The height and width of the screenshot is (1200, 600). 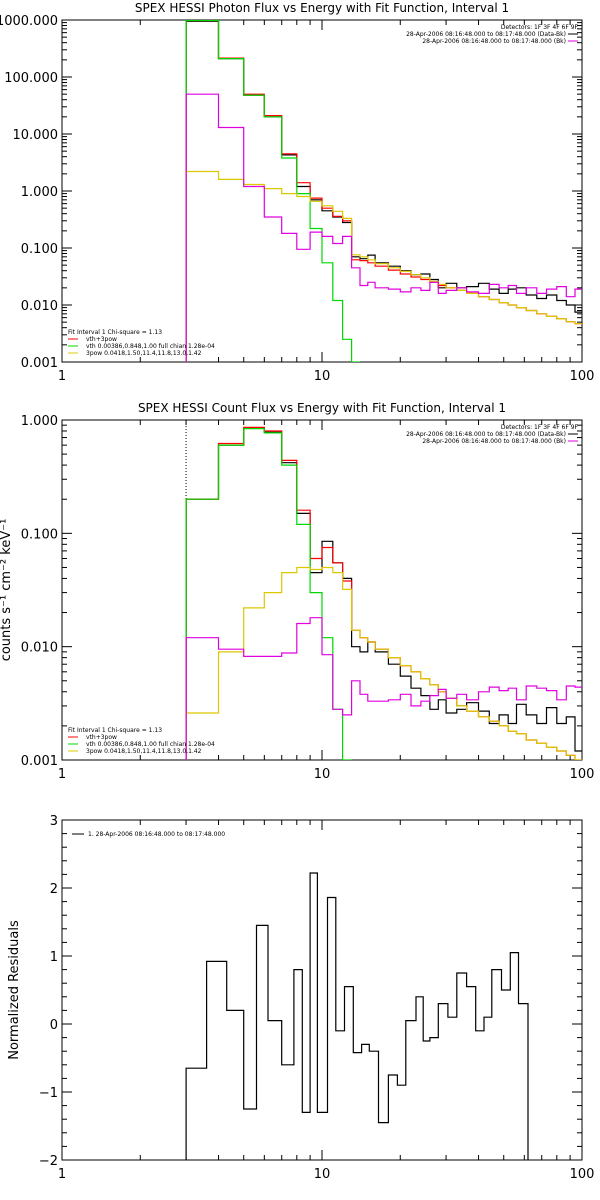 I want to click on y-tick-label: 100.000, so click(x=31, y=78).